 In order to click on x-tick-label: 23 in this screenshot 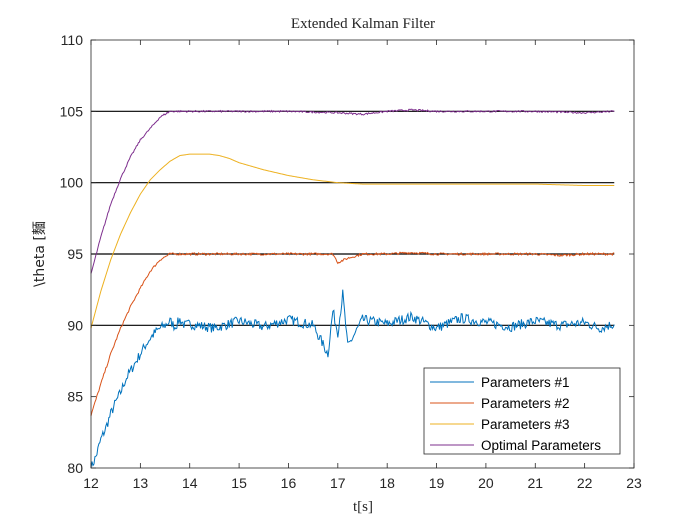, I will do `click(634, 483)`.